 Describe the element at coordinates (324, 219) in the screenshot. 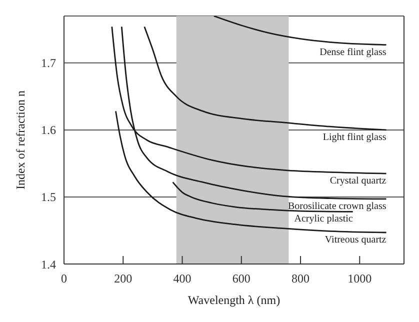

I see `series-label: Acrylic plastic` at that location.